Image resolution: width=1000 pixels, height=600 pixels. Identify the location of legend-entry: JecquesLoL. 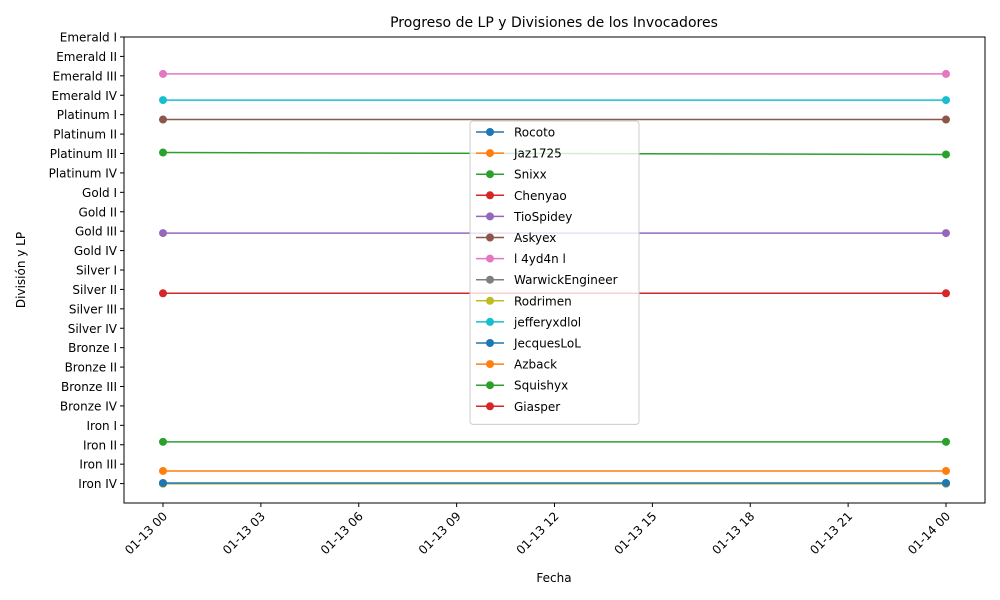
(547, 344).